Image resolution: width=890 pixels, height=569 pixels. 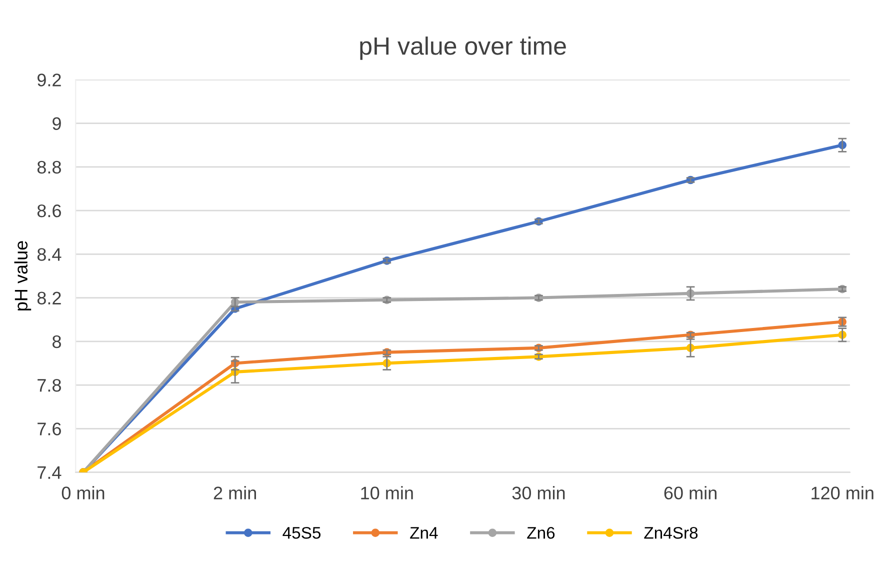 I want to click on y-tick-label: 8, so click(x=56, y=341).